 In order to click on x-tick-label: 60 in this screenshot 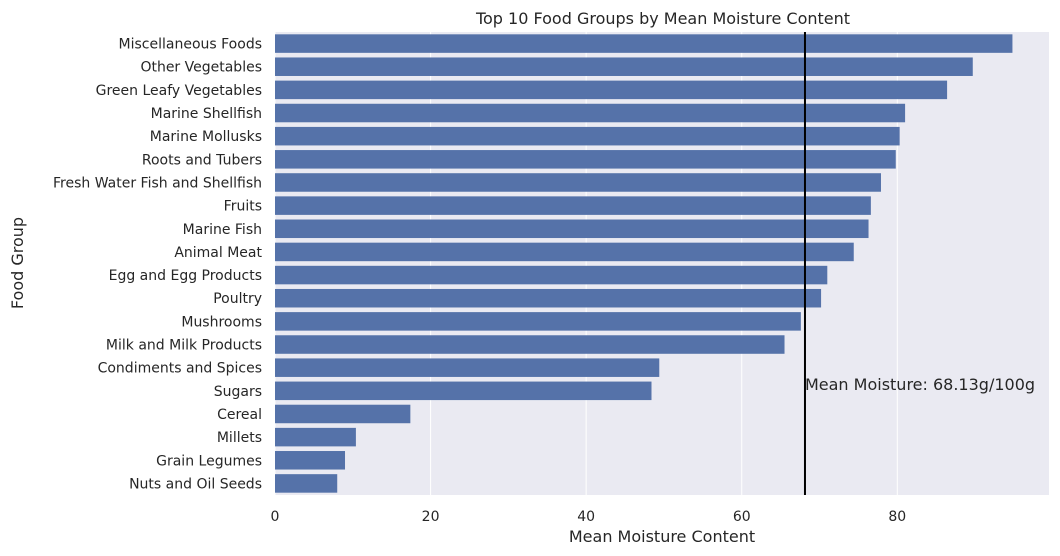, I will do `click(742, 517)`.